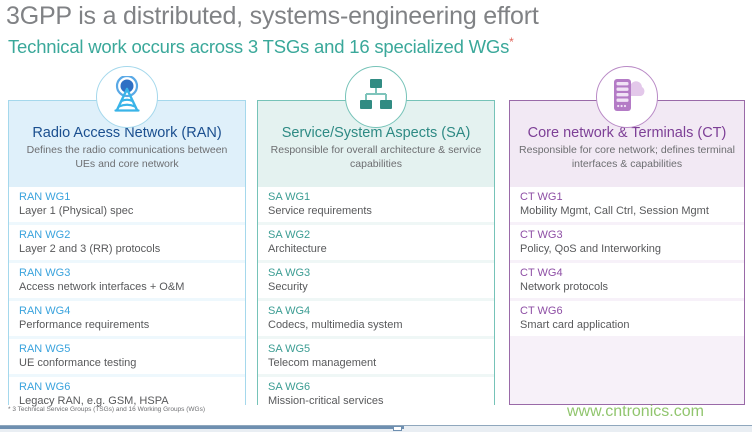 The width and height of the screenshot is (752, 432). I want to click on wg-description: Telecom management, so click(322, 363).